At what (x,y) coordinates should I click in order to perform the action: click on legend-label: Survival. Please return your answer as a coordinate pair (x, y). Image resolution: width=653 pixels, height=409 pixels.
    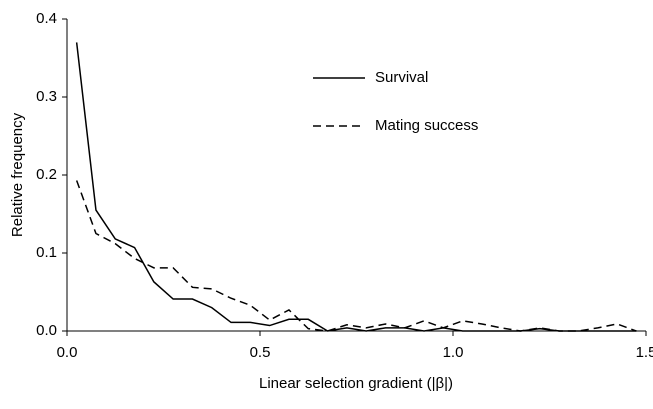
    Looking at the image, I should click on (401, 77).